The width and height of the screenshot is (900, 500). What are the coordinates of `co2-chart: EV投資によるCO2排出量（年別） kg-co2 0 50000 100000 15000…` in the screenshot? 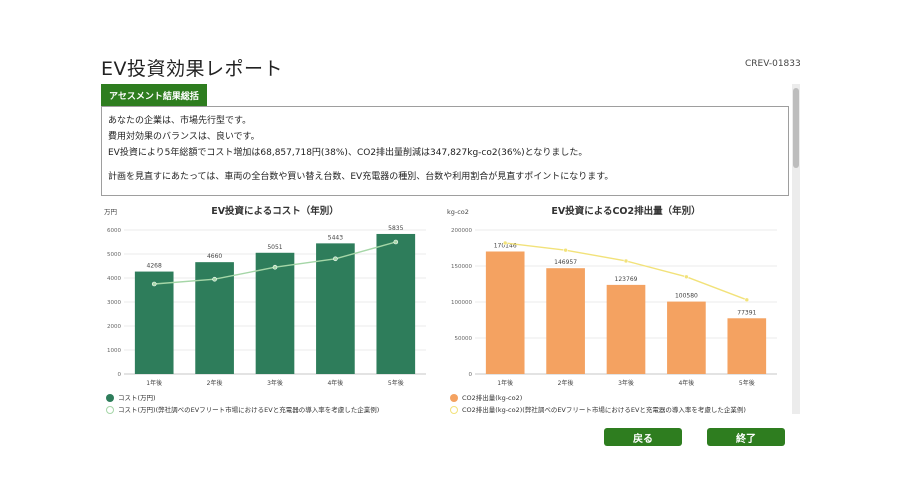 It's located at (615, 297).